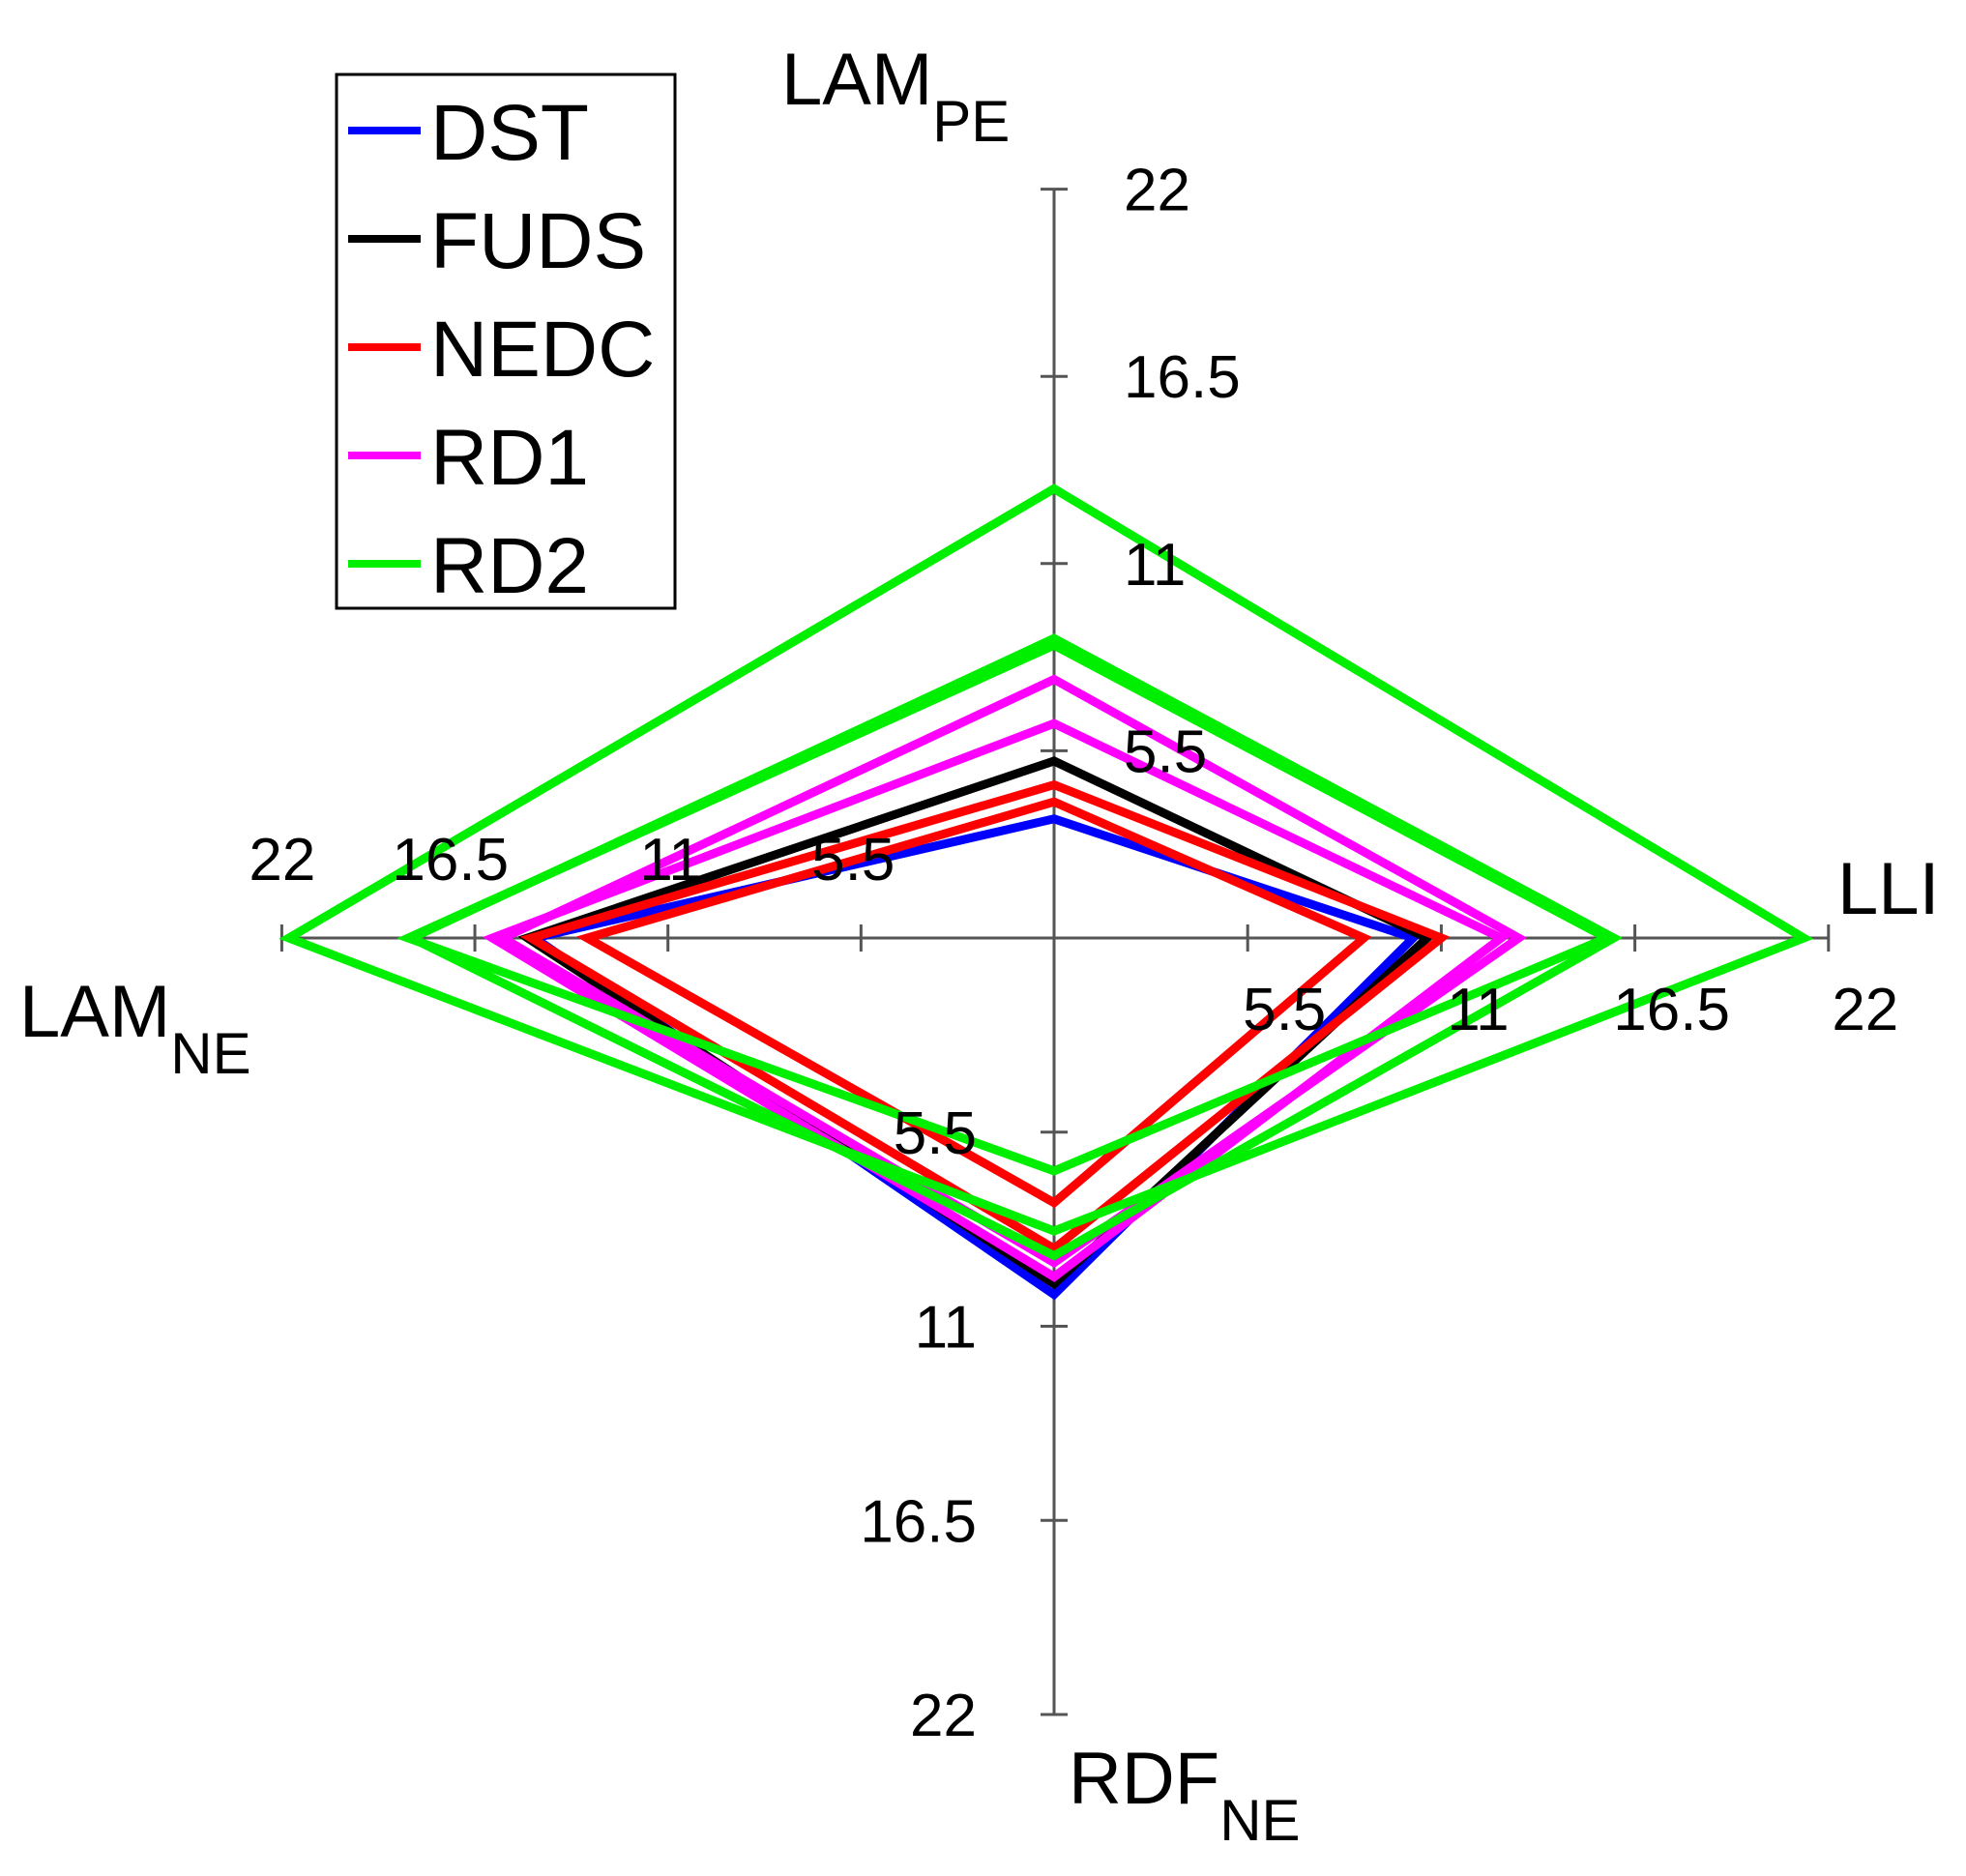  Describe the element at coordinates (210, 1053) in the screenshot. I see `axis-label-lam_ne-subscript: NE` at that location.